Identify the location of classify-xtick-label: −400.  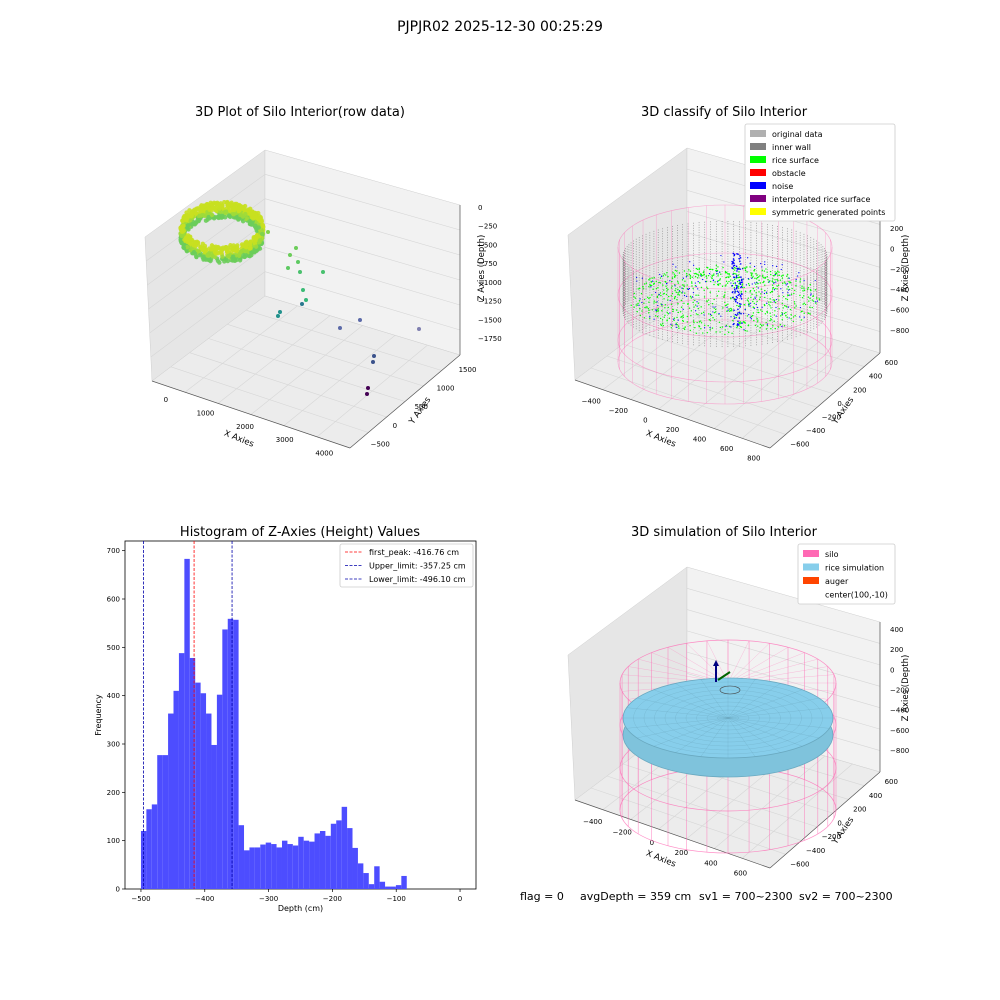
(591, 402).